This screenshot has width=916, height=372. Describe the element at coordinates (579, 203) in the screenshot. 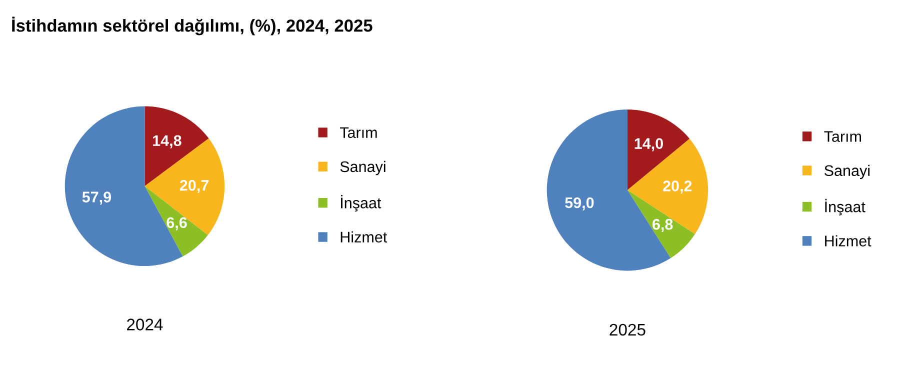

I see `data-label: 59,0` at that location.